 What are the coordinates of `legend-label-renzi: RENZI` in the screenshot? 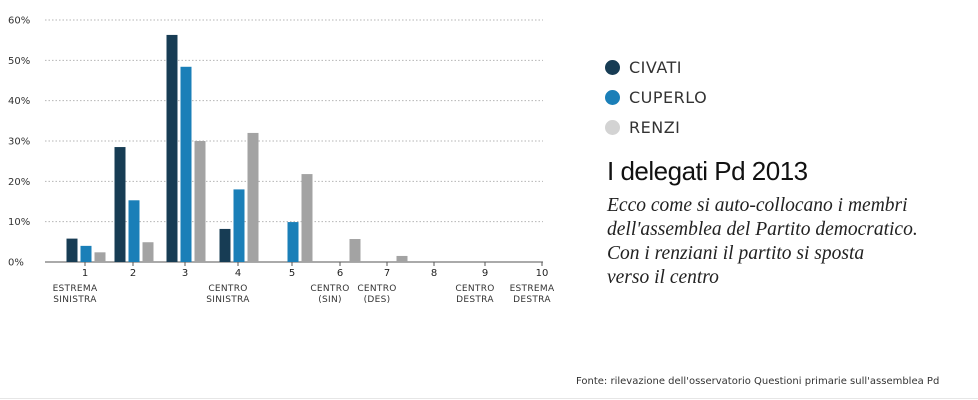 It's located at (655, 127).